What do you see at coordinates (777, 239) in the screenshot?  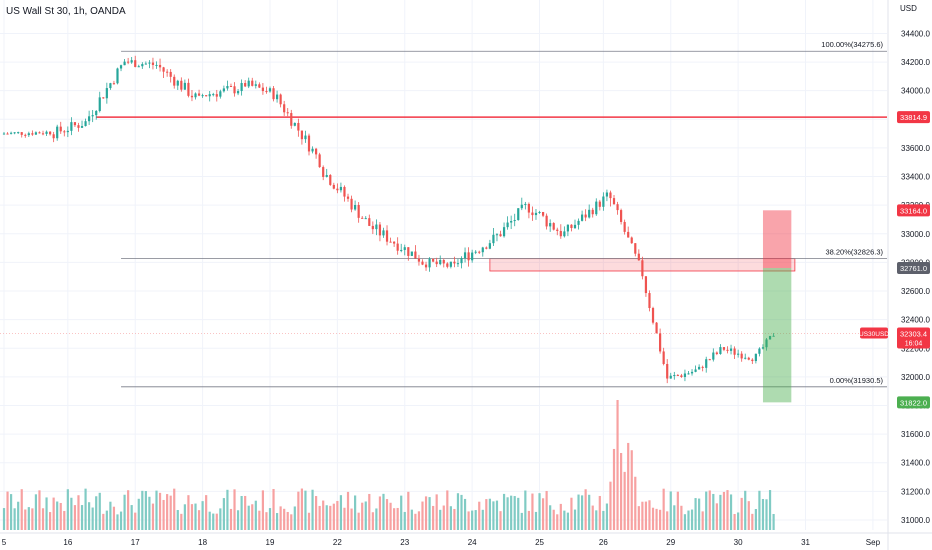 I see `position-stop-zone` at bounding box center [777, 239].